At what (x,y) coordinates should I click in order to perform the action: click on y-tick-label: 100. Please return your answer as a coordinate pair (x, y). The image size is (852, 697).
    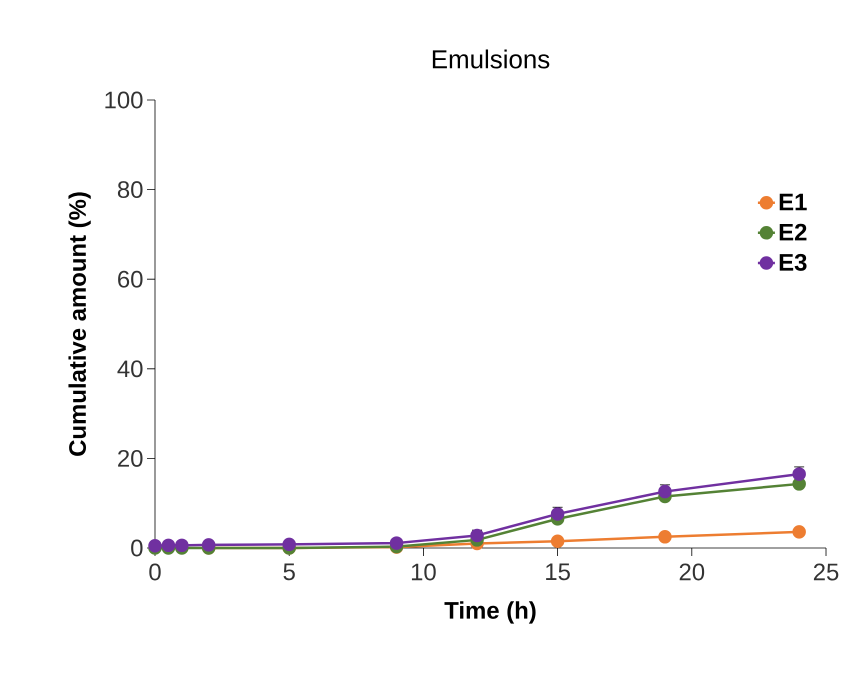
    Looking at the image, I should click on (124, 100).